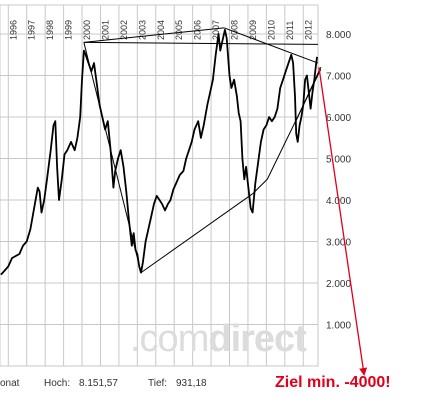 This screenshot has height=410, width=432. Describe the element at coordinates (253, 30) in the screenshot. I see `x-tick-label: 2009` at that location.